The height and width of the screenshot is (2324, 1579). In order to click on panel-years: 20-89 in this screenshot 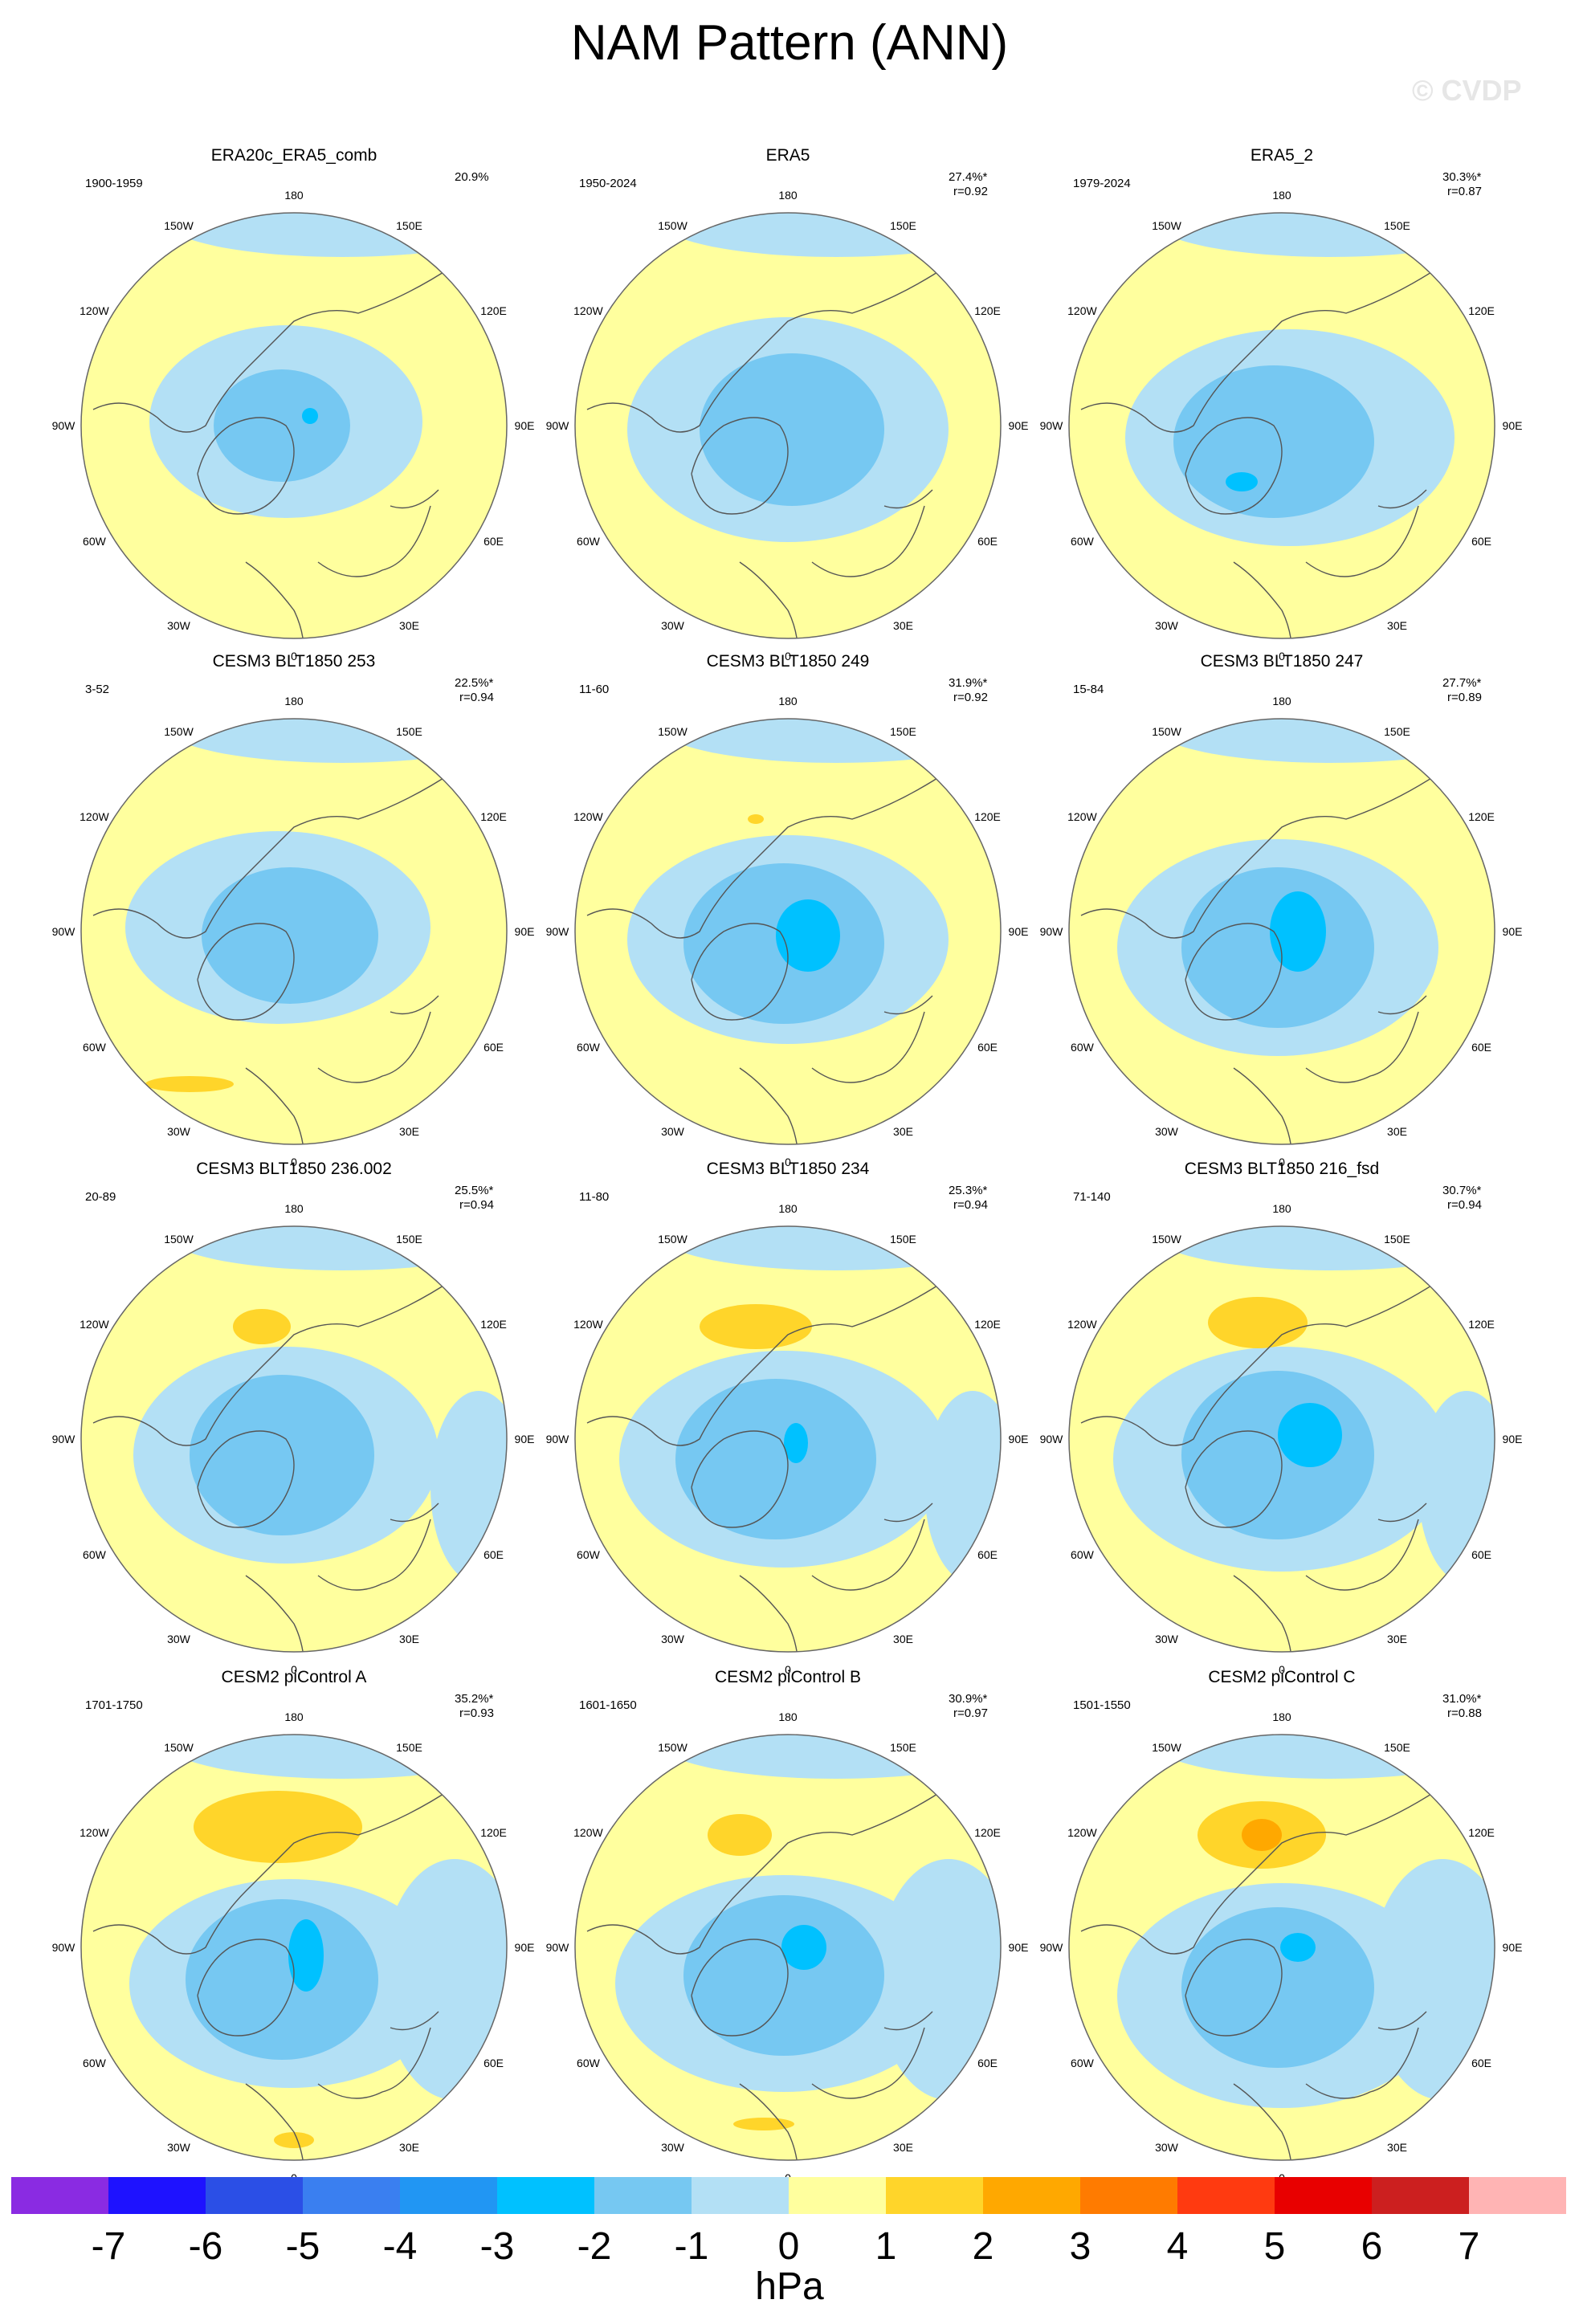, I will do `click(100, 1197)`.